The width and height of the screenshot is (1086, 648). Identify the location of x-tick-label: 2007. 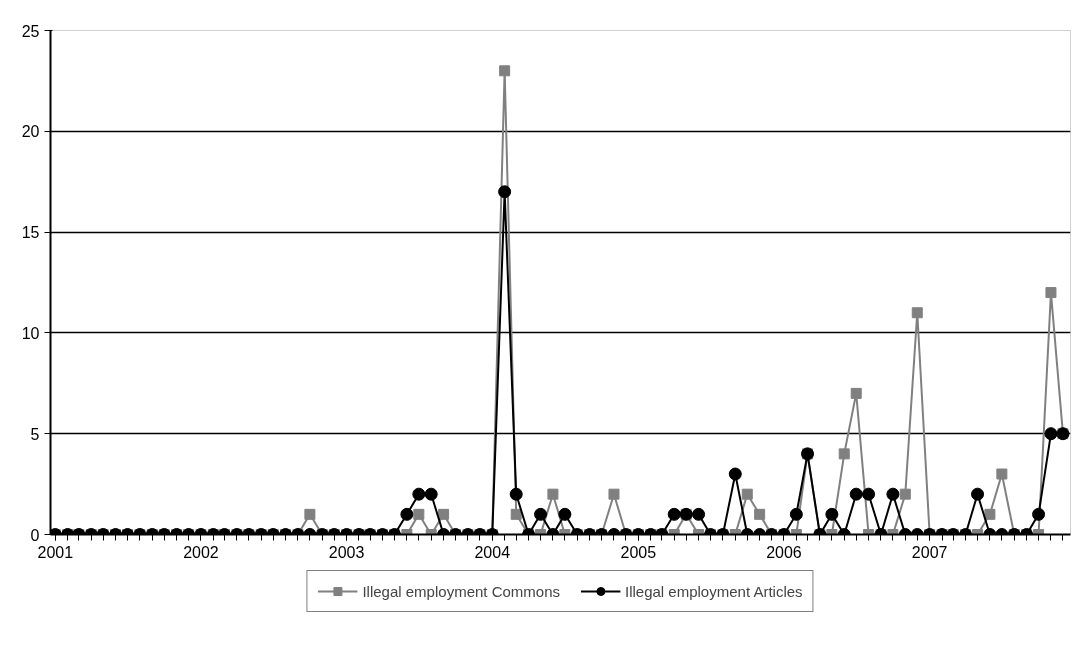
(929, 552).